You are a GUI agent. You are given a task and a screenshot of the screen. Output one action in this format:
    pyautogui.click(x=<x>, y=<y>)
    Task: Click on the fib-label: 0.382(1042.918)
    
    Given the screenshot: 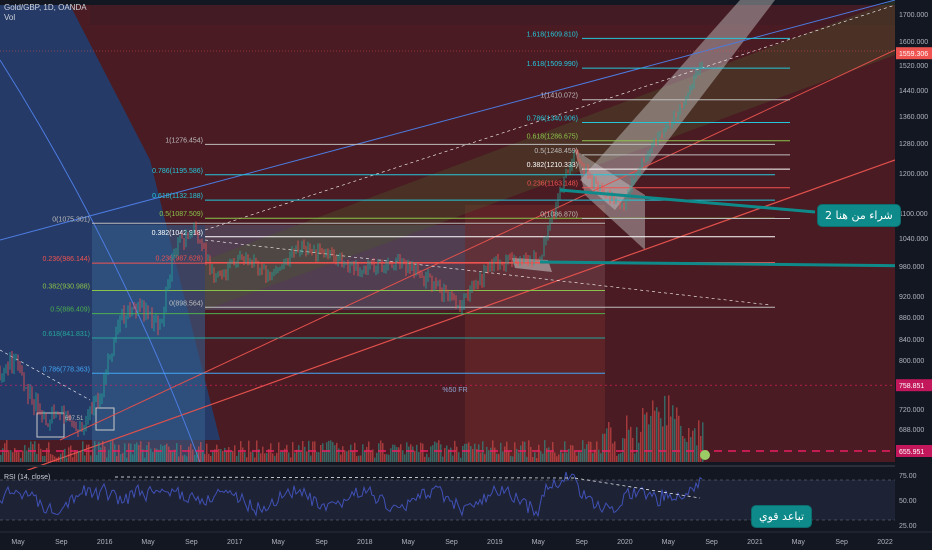 What is the action you would take?
    pyautogui.click(x=177, y=233)
    